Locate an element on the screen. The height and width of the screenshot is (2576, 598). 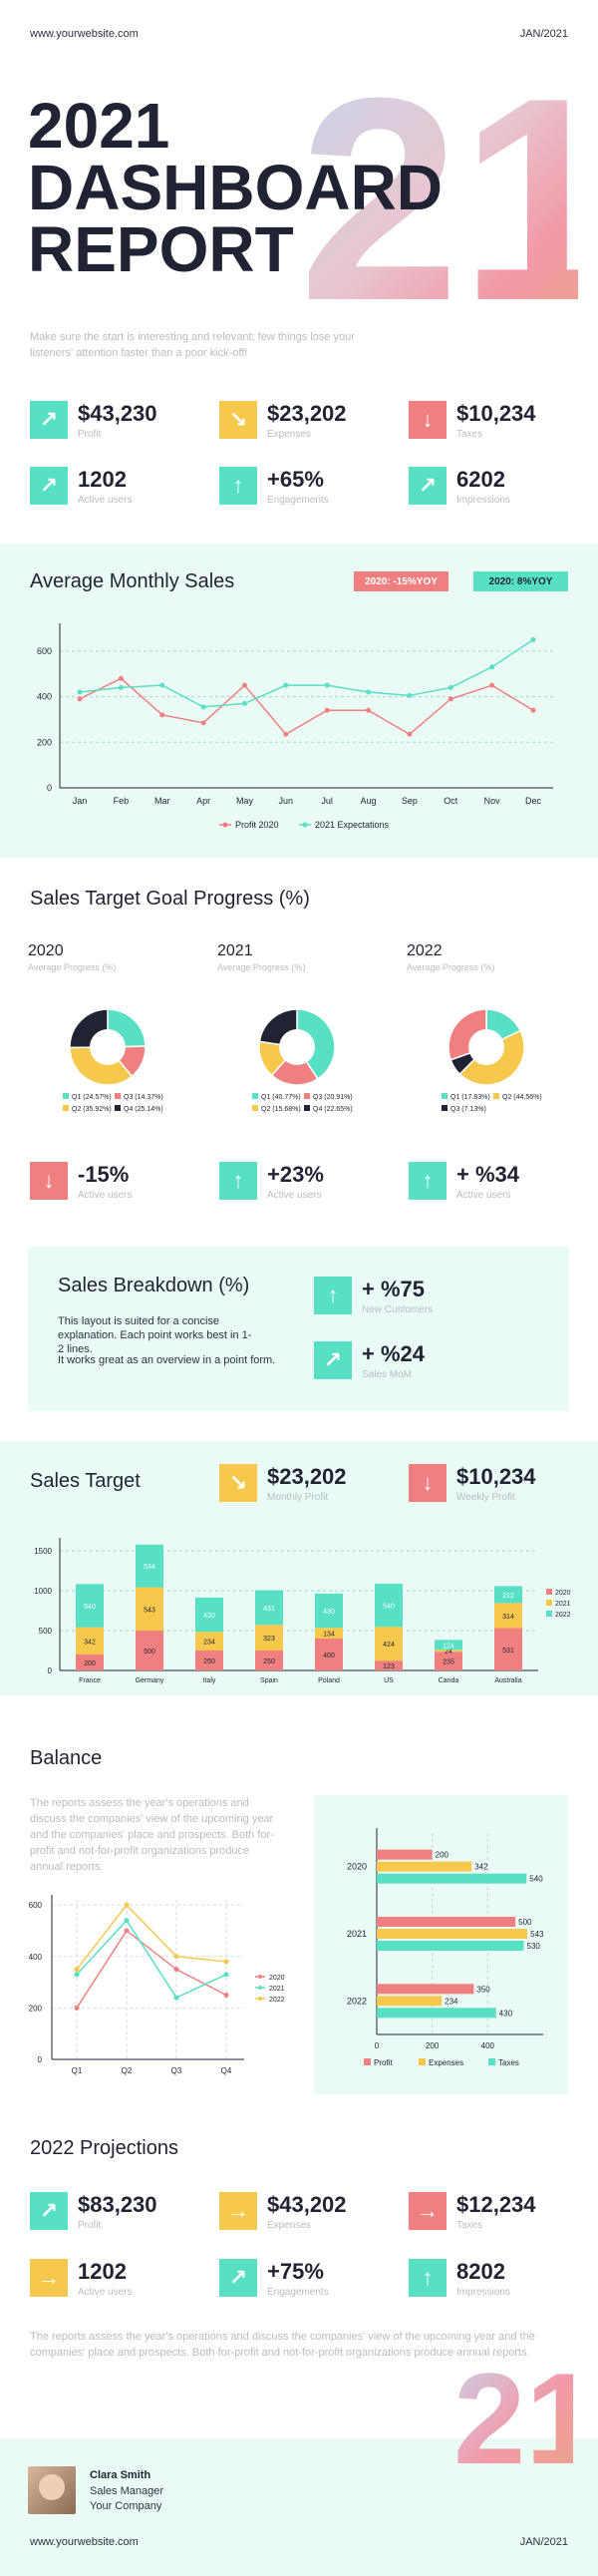
x-tick-label: France is located at coordinates (90, 1681).